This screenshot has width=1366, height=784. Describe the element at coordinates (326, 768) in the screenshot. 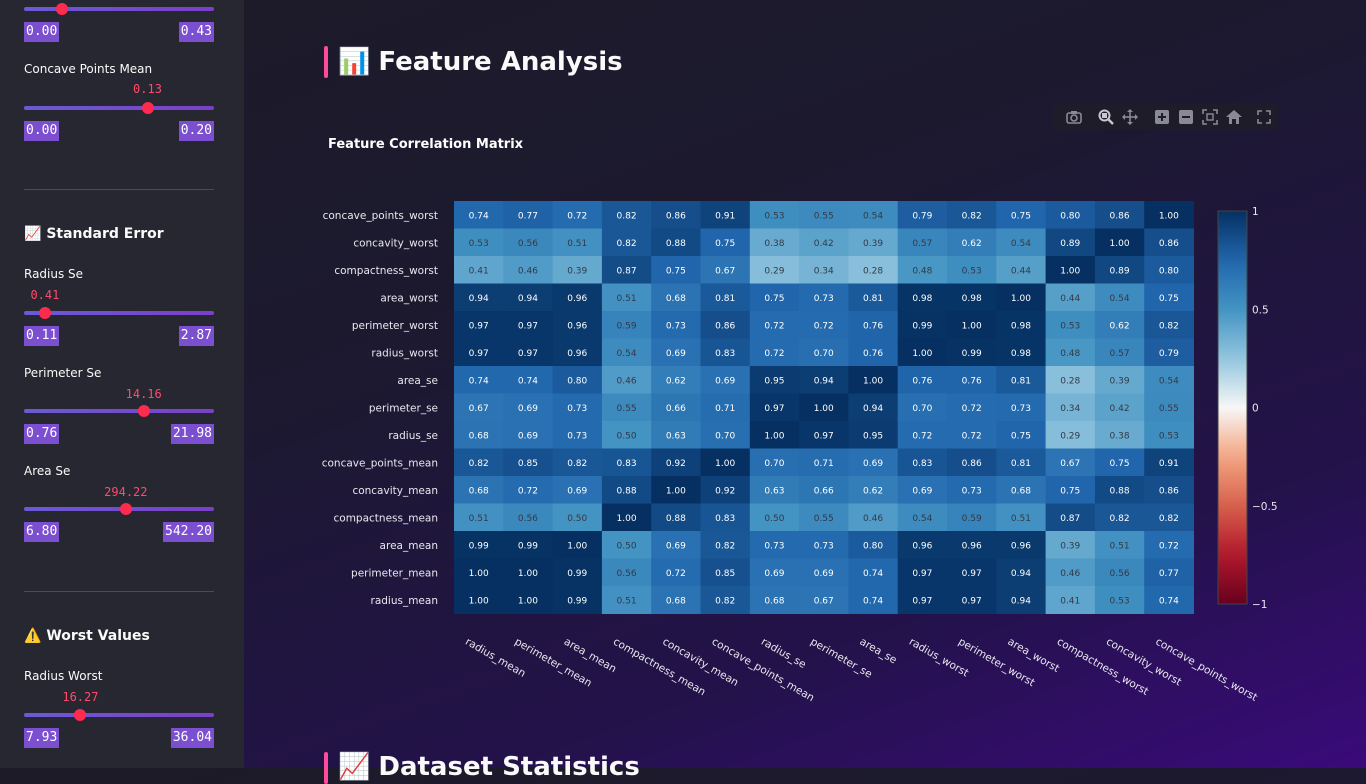

I see `title-accent-bar` at that location.